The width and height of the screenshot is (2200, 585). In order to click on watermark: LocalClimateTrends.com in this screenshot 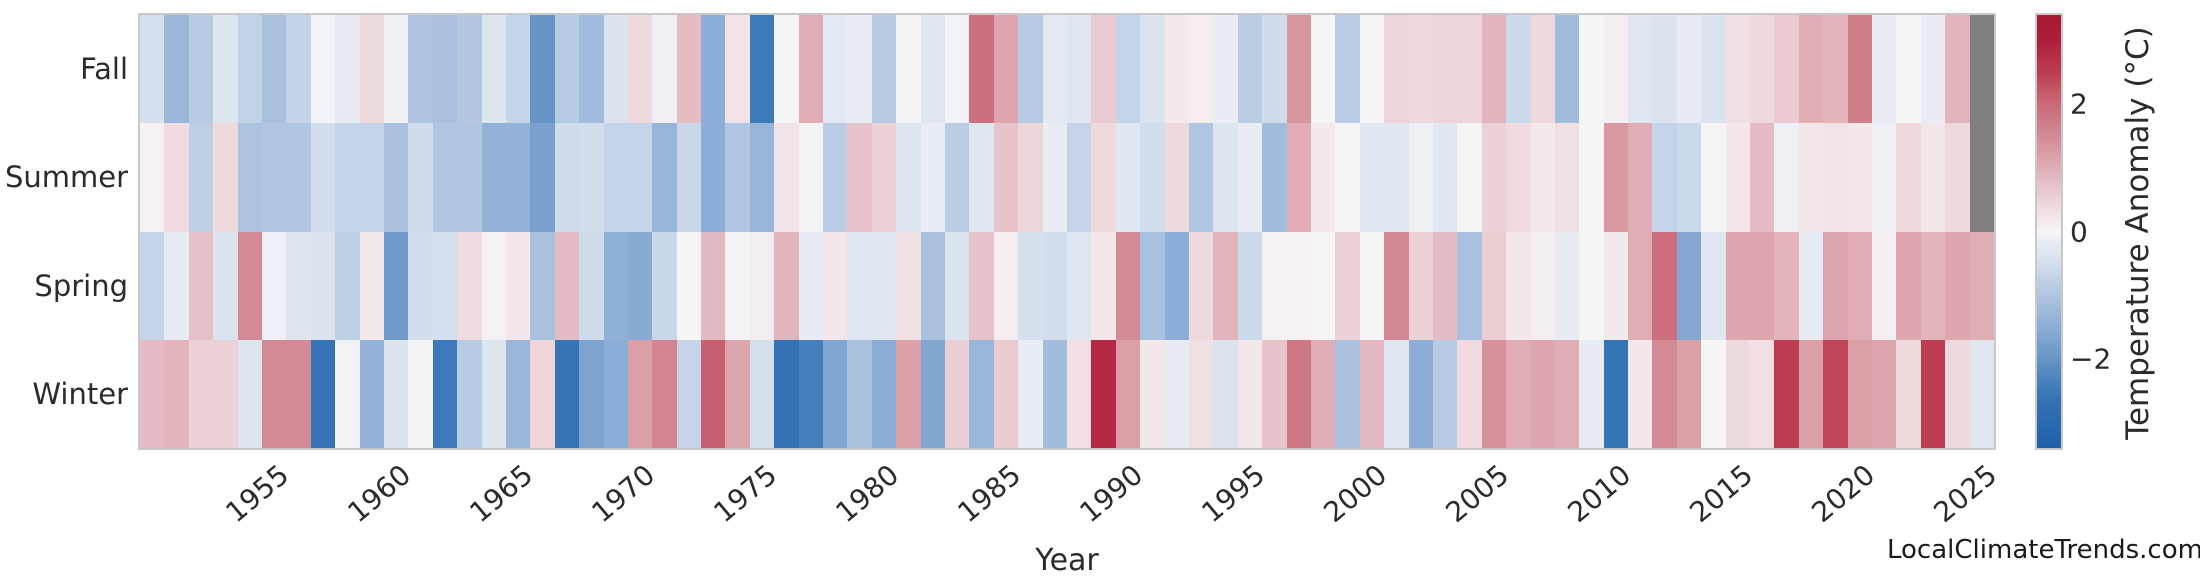, I will do `click(2043, 550)`.